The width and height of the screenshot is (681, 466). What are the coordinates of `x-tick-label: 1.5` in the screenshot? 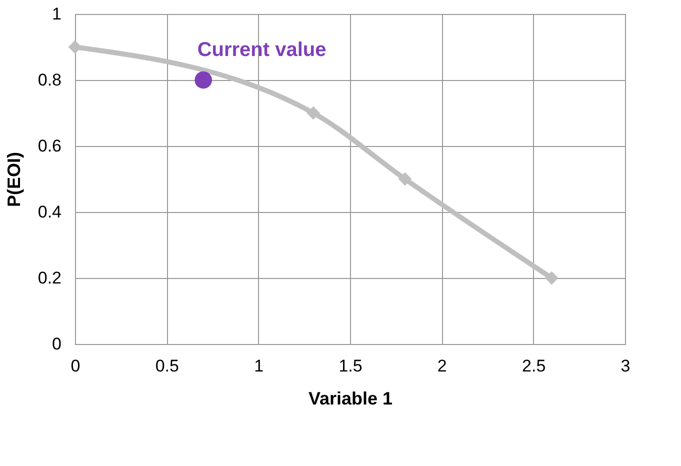 It's located at (350, 366).